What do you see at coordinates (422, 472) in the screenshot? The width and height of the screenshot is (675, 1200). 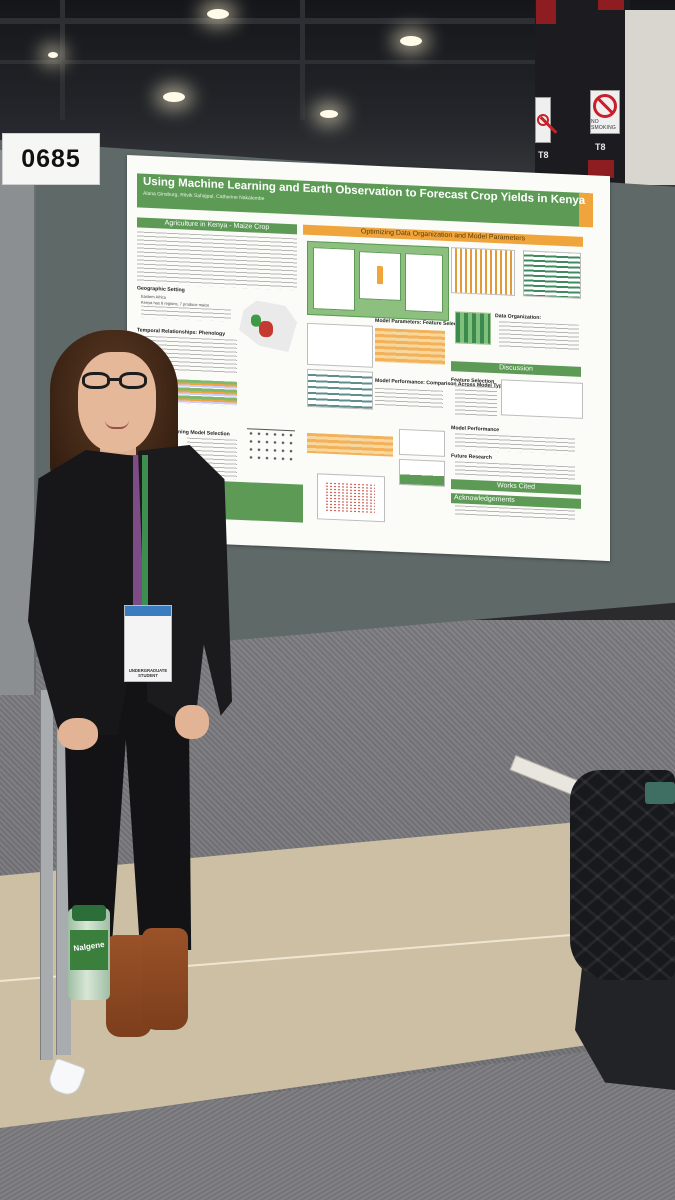 I see `rmse-chart` at bounding box center [422, 472].